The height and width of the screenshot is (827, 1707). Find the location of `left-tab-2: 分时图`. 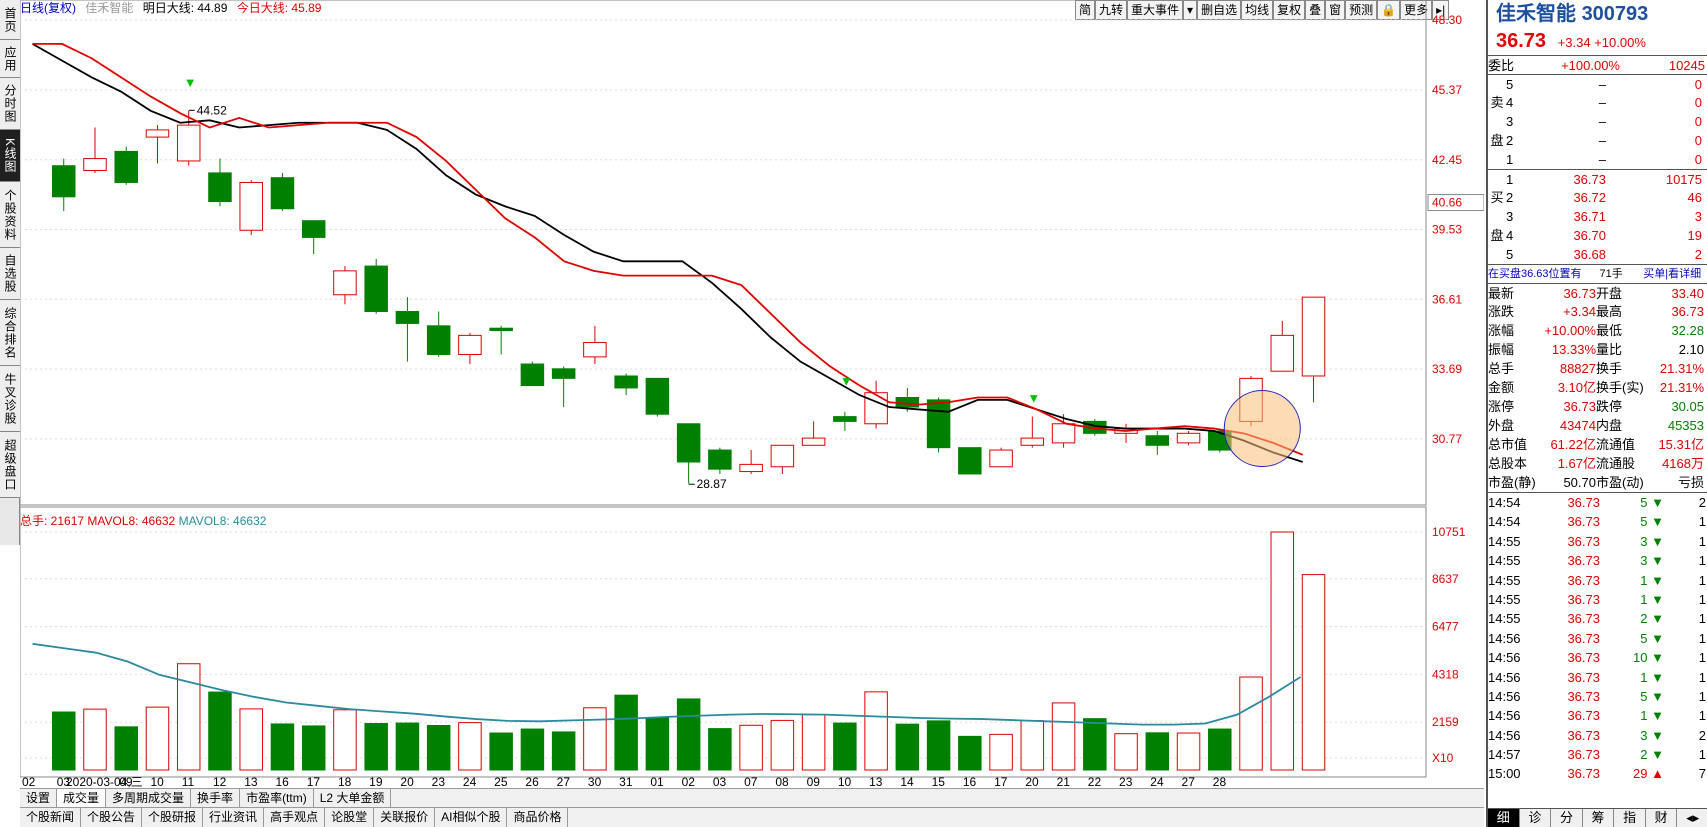

left-tab-2: 分时图 is located at coordinates (10, 104).